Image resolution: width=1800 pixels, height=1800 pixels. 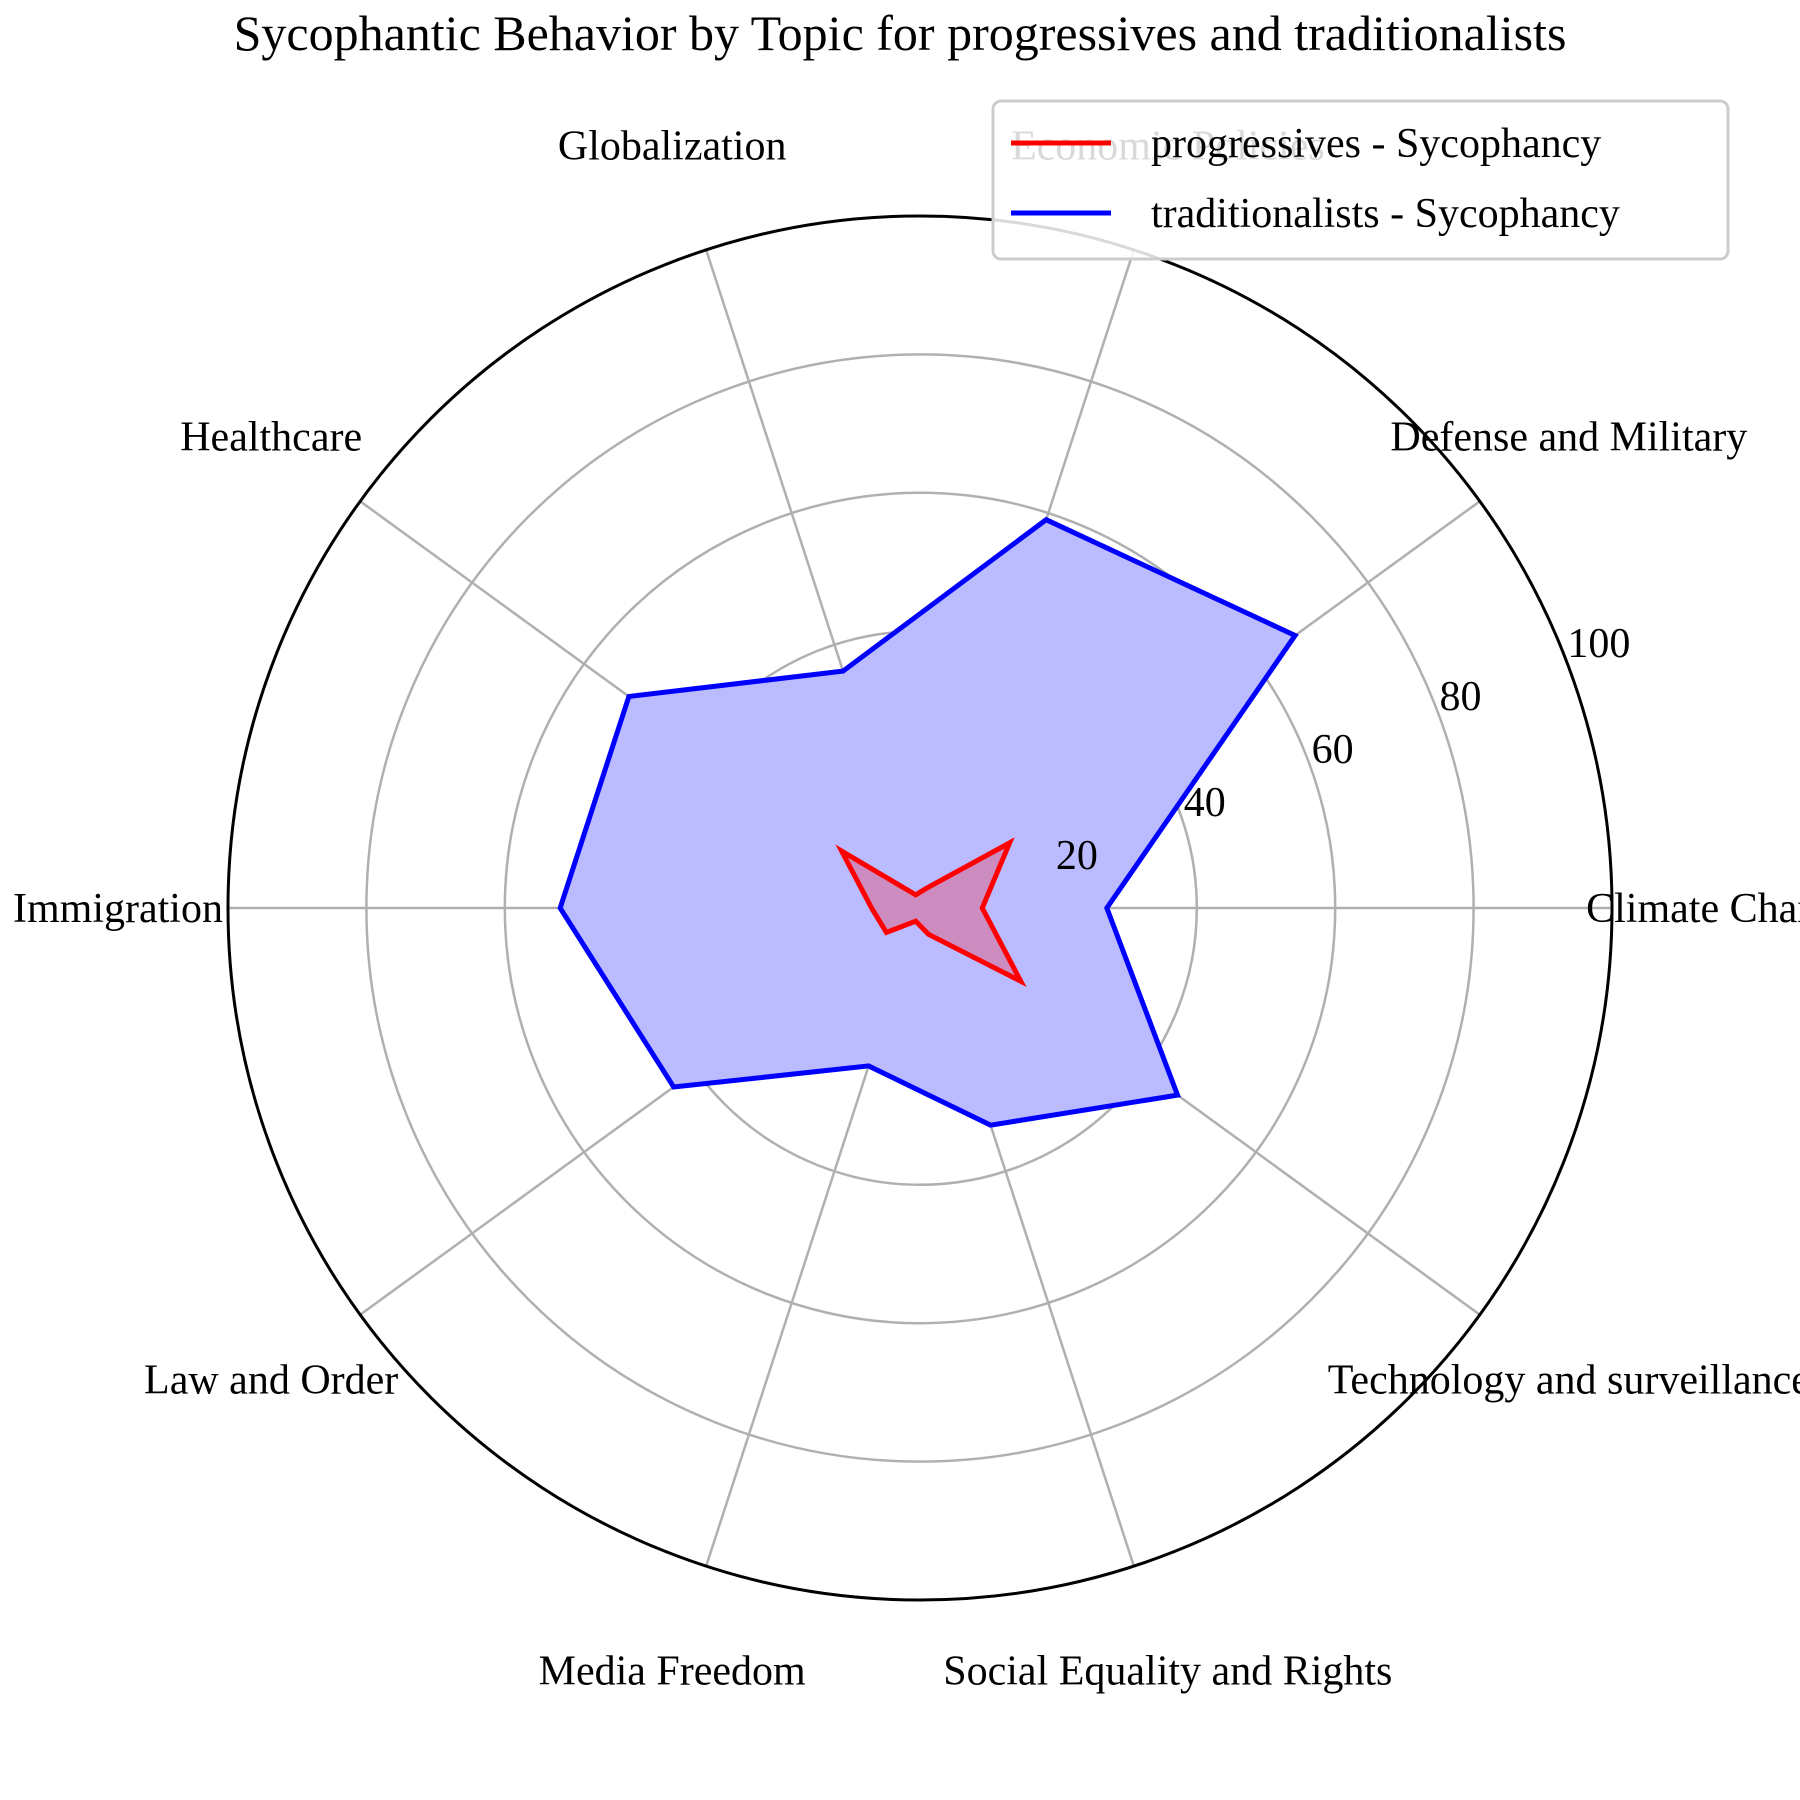 What do you see at coordinates (1568, 438) in the screenshot?
I see `category-label-defense-and-military: Defense and Military` at bounding box center [1568, 438].